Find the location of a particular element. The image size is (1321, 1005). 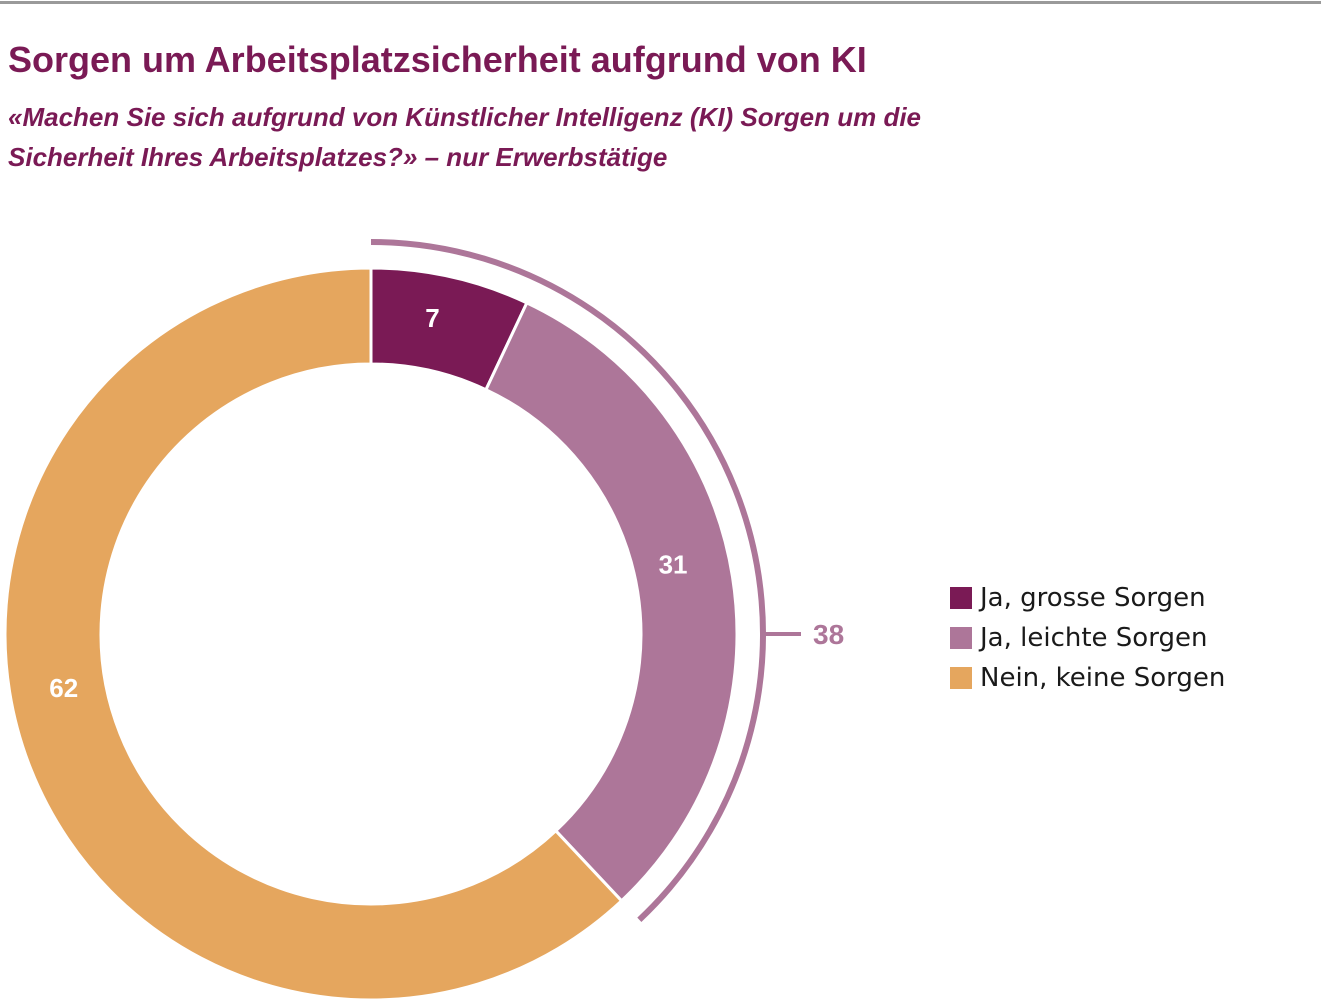

legend-item-leichte-sorgen: Ja, leichte Sorgen is located at coordinates (1087, 638).